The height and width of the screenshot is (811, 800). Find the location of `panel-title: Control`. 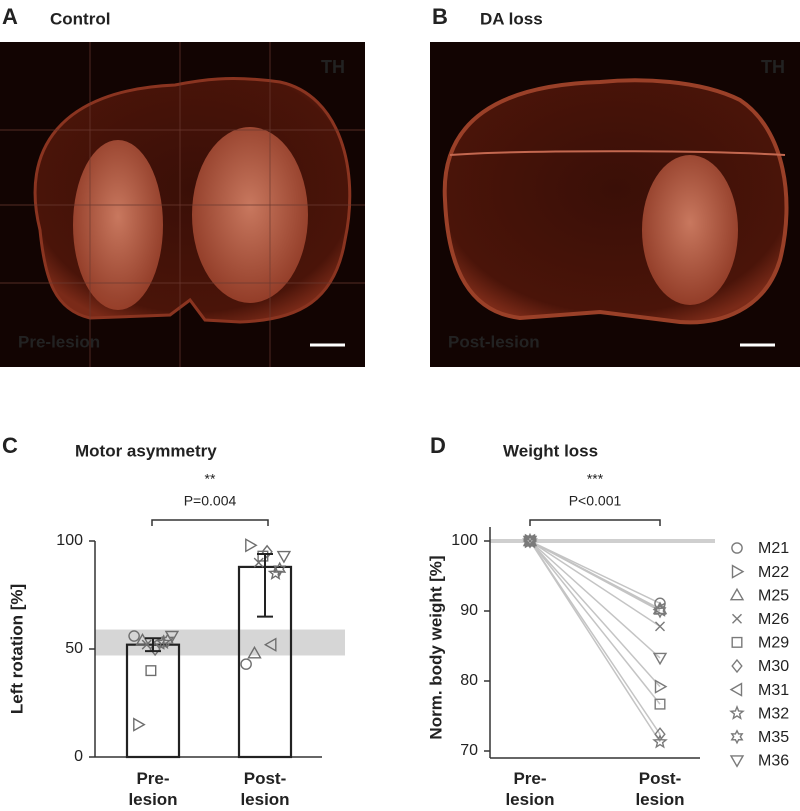

panel-title: Control is located at coordinates (80, 18).